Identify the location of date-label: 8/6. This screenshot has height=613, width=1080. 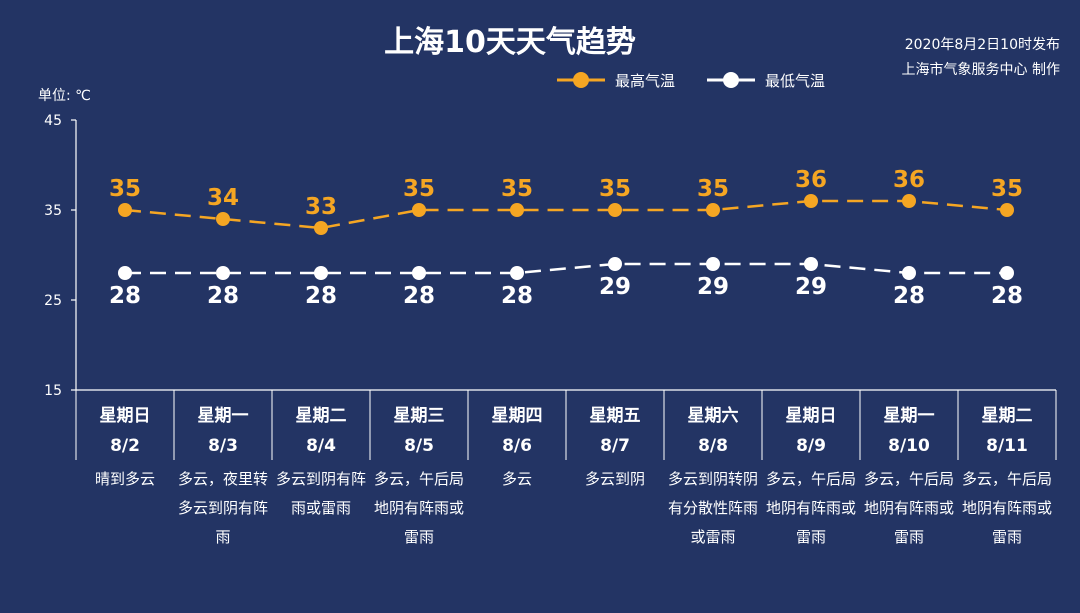
(517, 446).